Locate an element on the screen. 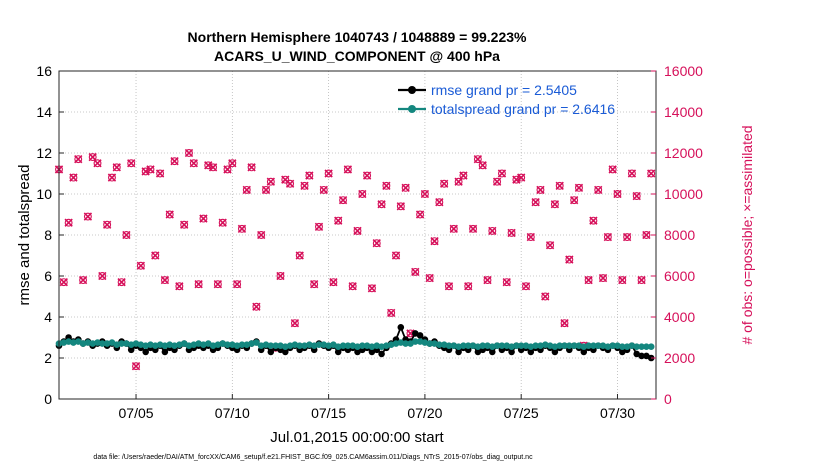 The height and width of the screenshot is (470, 830). legend-spread-marker is located at coordinates (412, 109).